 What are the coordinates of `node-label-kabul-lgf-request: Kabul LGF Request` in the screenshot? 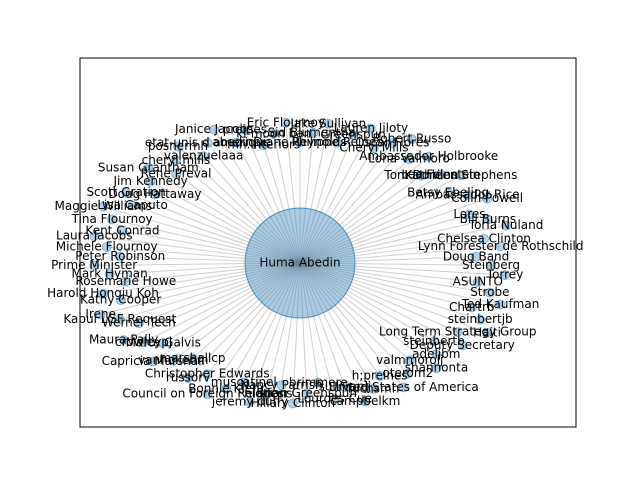 It's located at (119, 319).